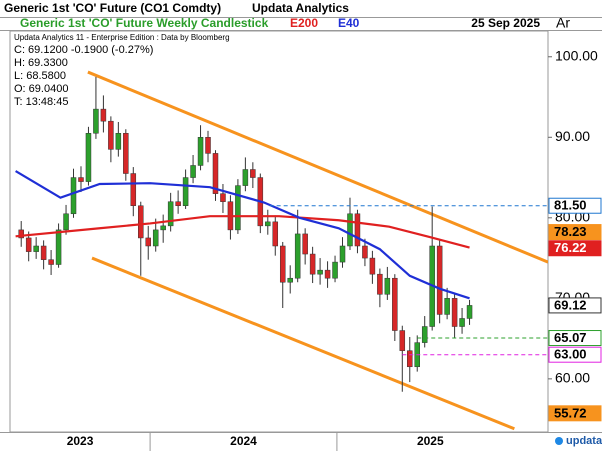 This screenshot has height=451, width=602. I want to click on level-tag-label: 55.72, so click(570, 412).